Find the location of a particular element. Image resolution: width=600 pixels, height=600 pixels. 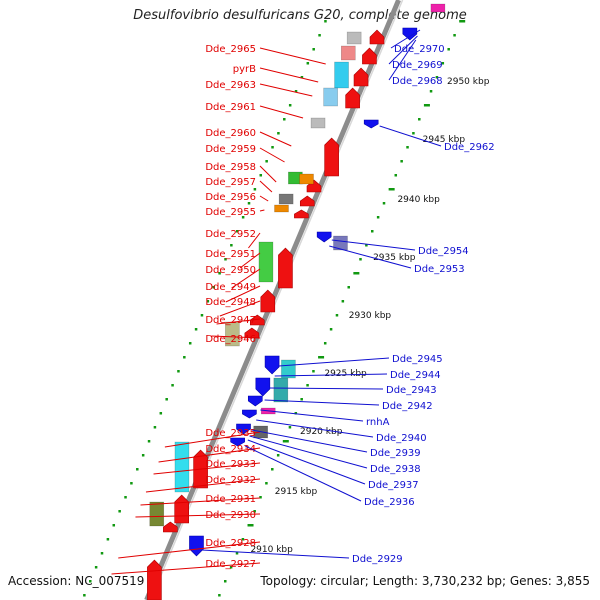

forward-gene-label: Dde_2948 is located at coordinates (230, 302).